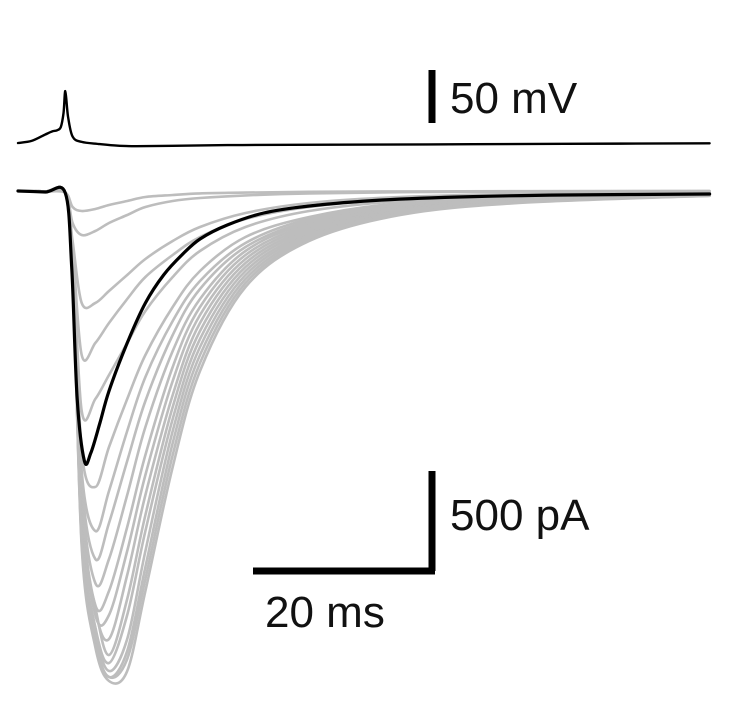 The image size is (731, 703). Describe the element at coordinates (325, 612) in the screenshot. I see `time-scale-label: 20 ms` at that location.